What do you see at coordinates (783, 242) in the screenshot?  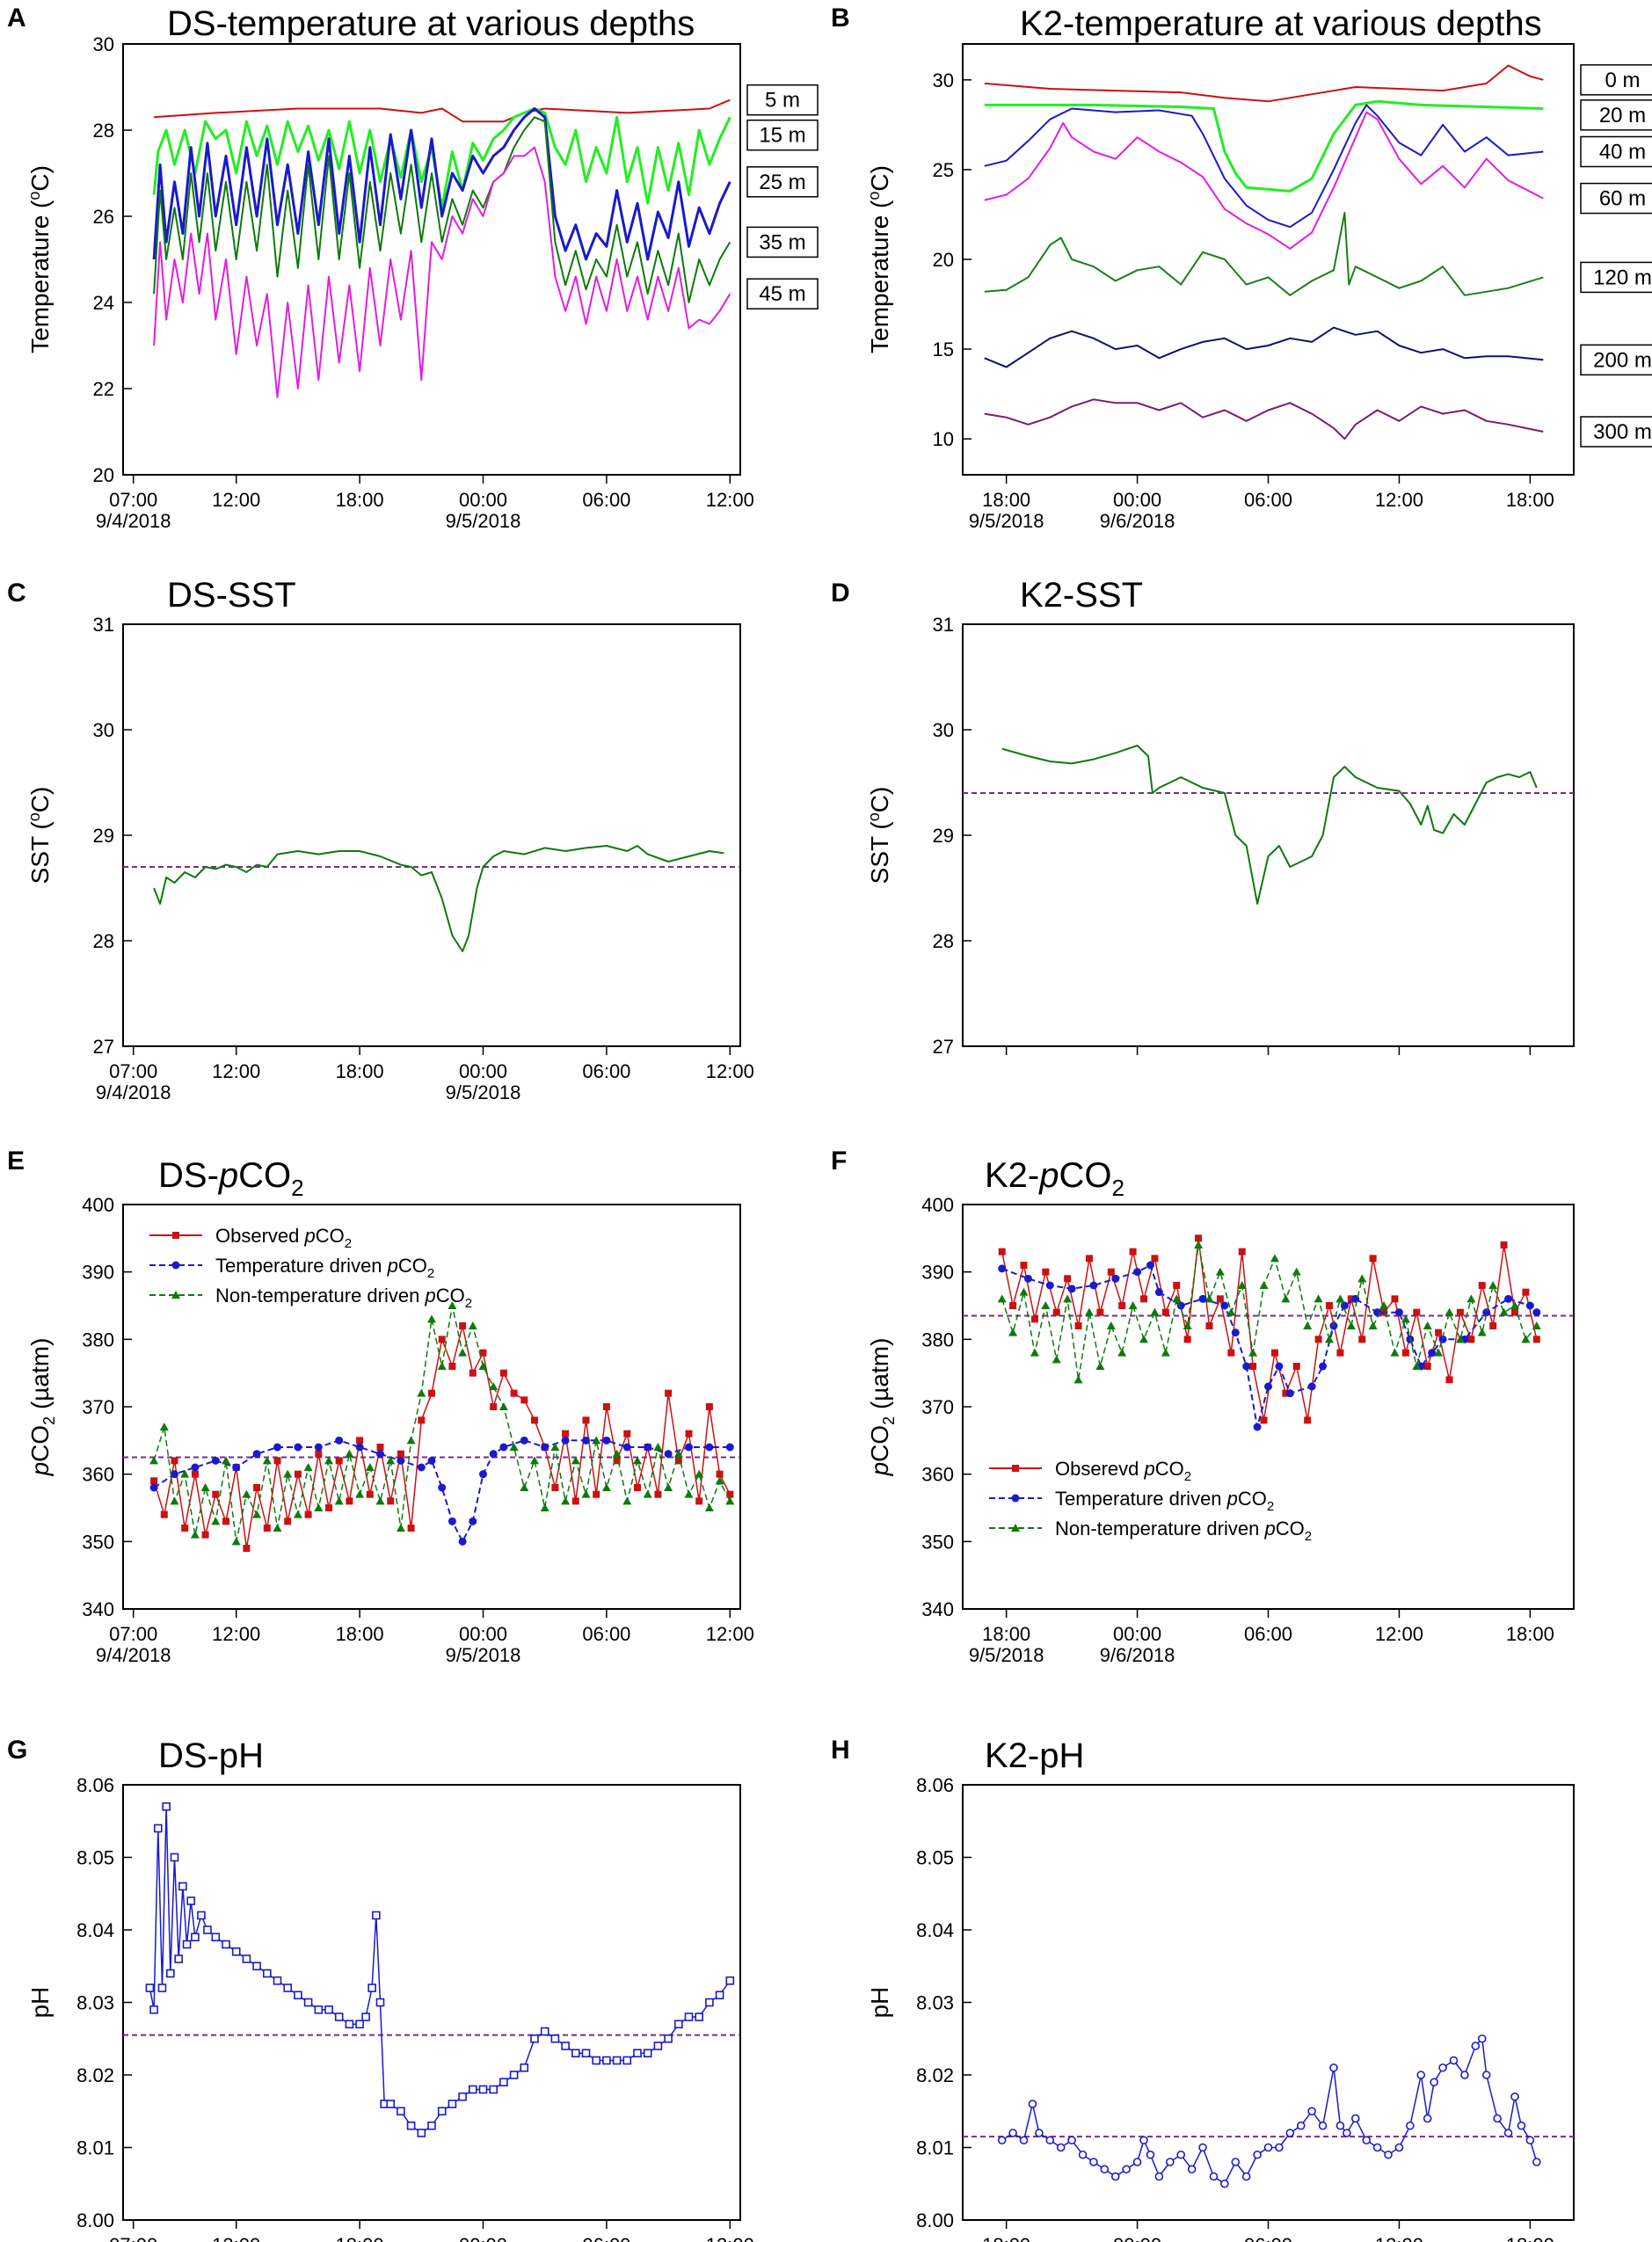 I see `depth-label-35m: 35 m` at bounding box center [783, 242].